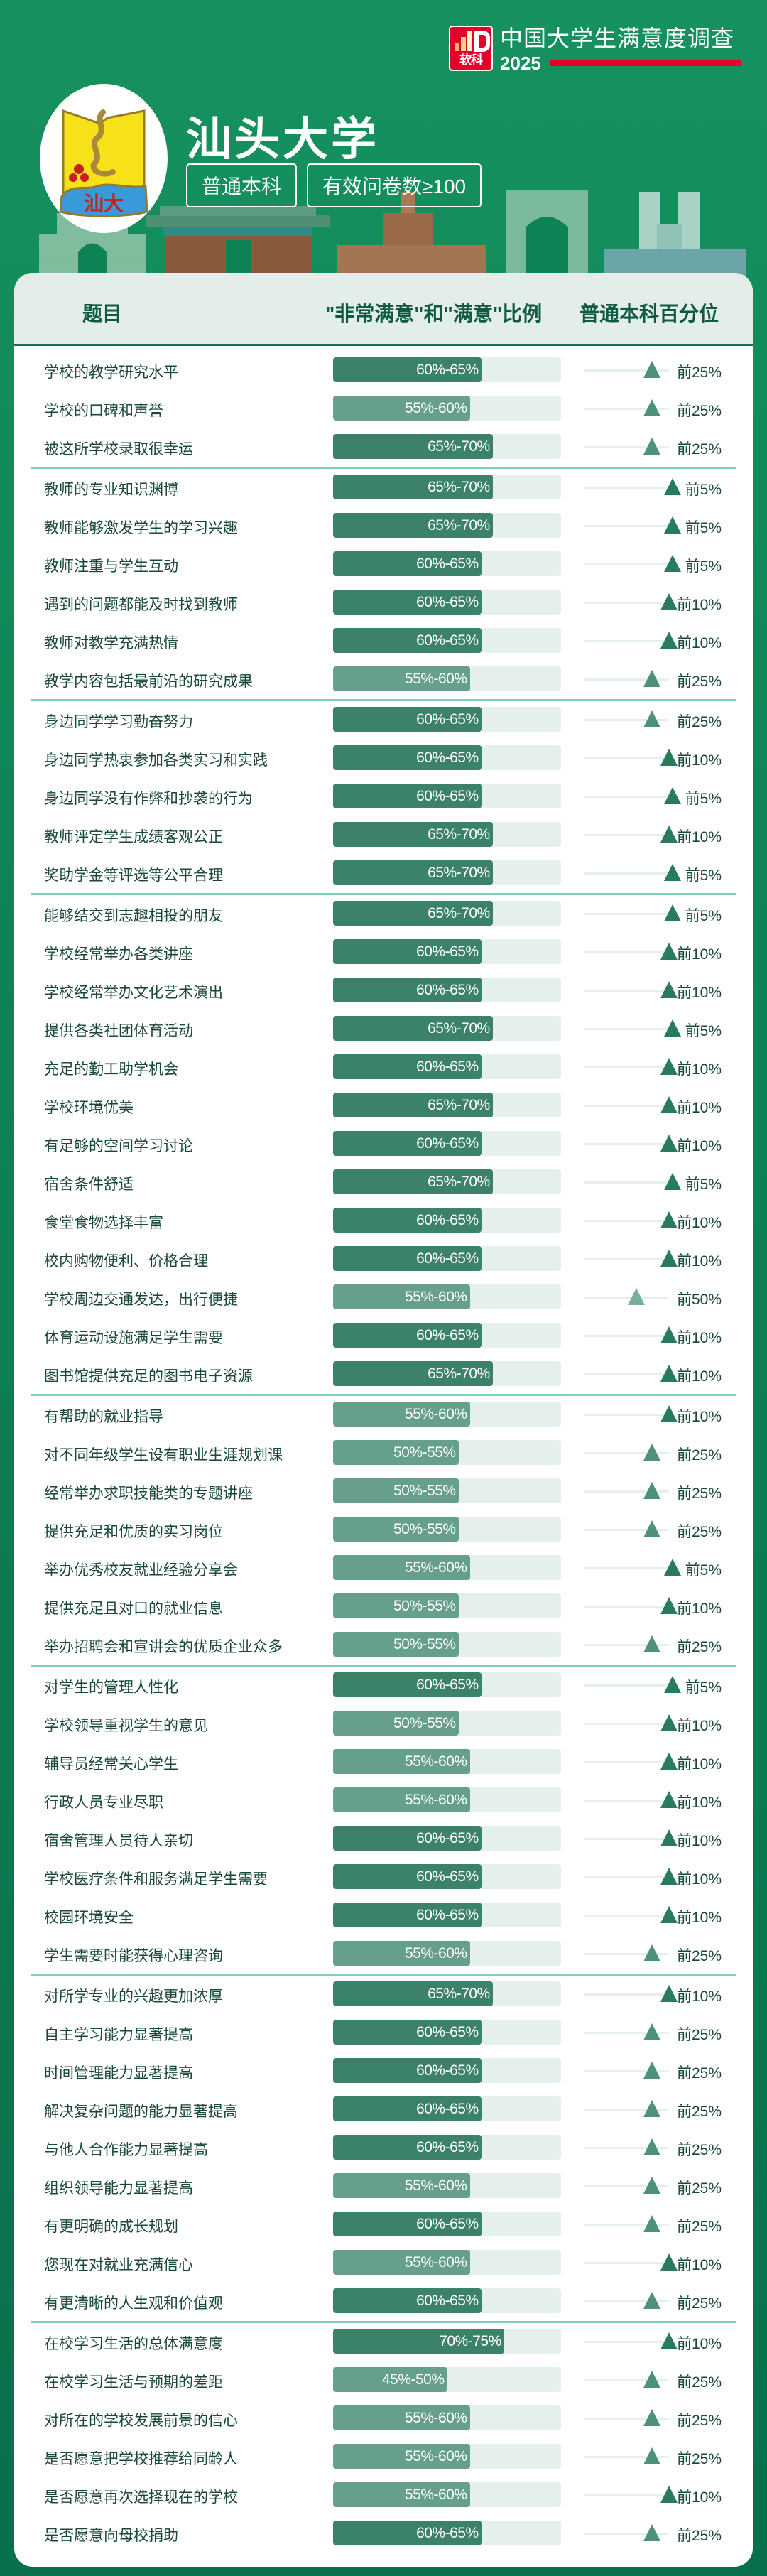 The image size is (767, 2576). I want to click on table-row: 有足够的空间学习讨论 60%-65% 前10%, so click(383, 1144).